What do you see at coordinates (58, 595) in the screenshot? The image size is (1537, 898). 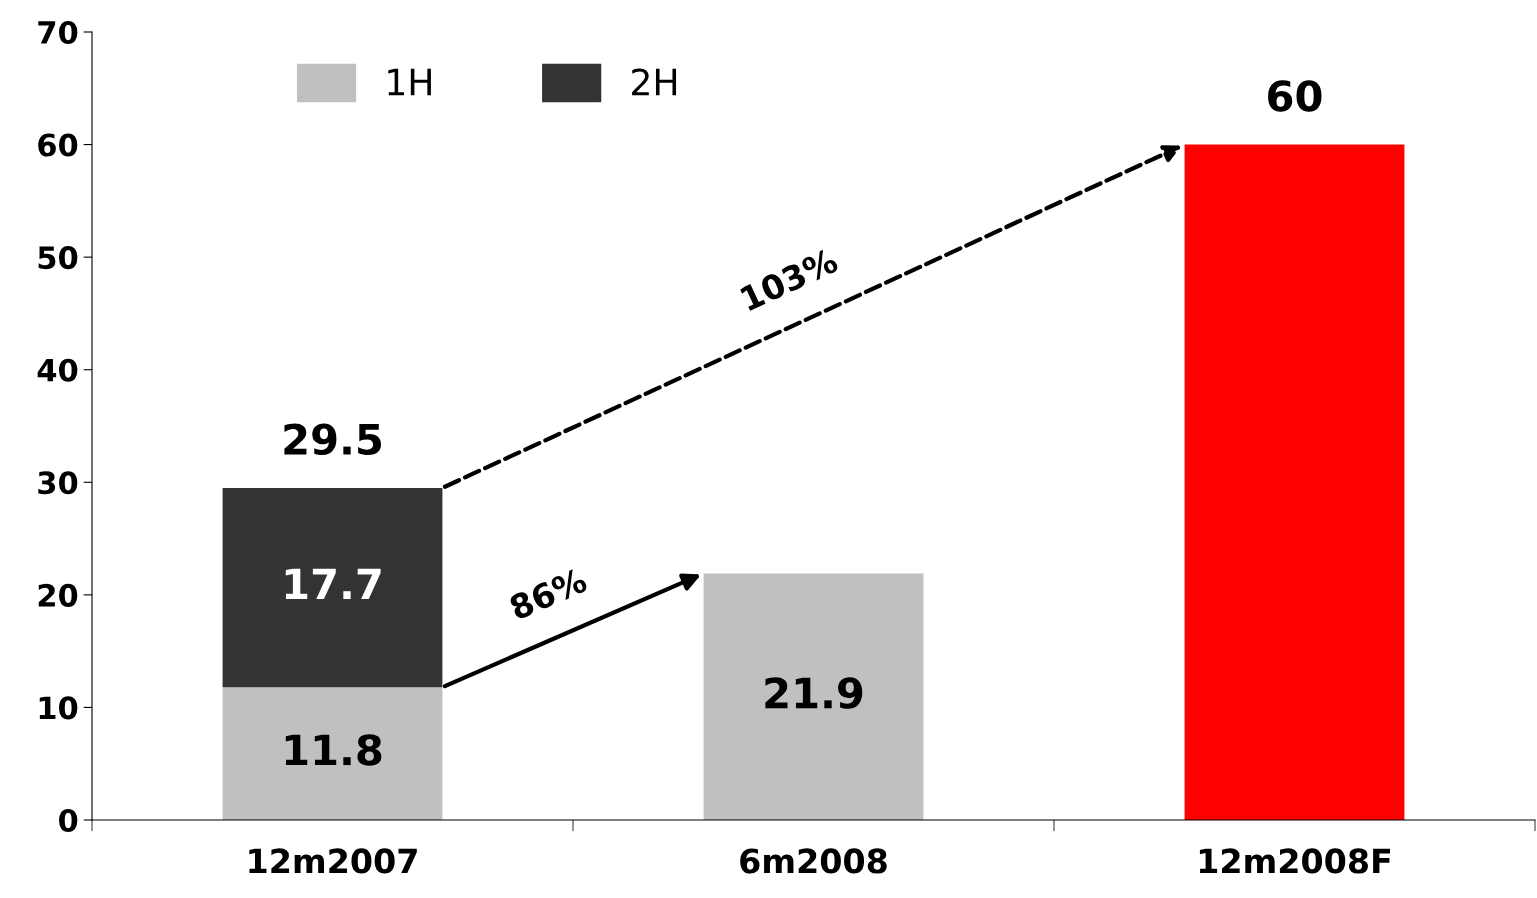 I see `y-tick-label: 20` at bounding box center [58, 595].